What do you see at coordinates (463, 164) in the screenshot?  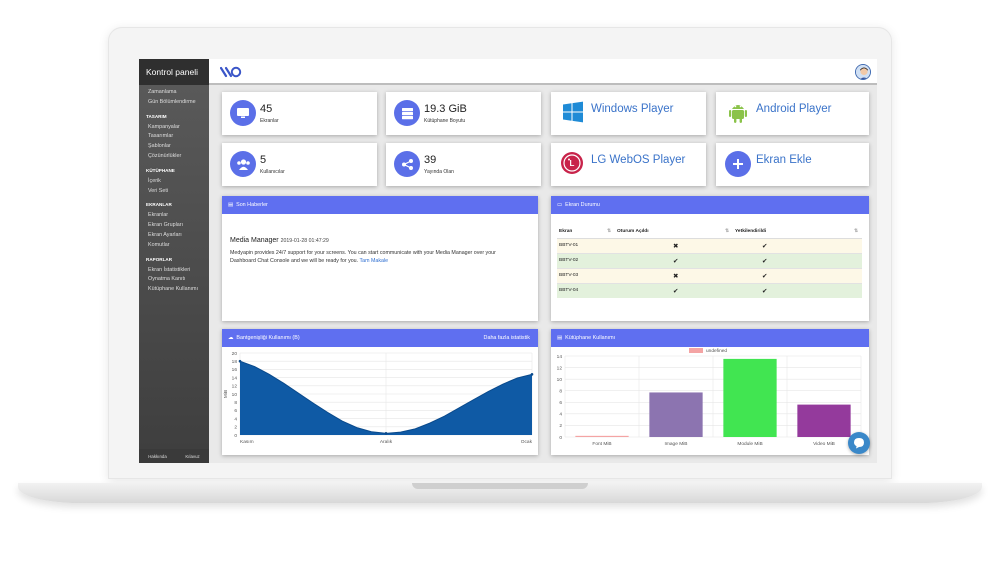 I see `stat-card-online: 39 Yayında Olan` at bounding box center [463, 164].